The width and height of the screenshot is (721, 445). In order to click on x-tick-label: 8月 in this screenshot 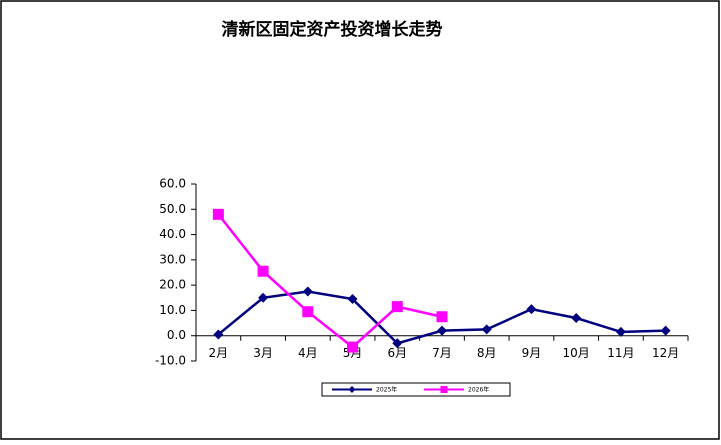, I will do `click(487, 353)`.